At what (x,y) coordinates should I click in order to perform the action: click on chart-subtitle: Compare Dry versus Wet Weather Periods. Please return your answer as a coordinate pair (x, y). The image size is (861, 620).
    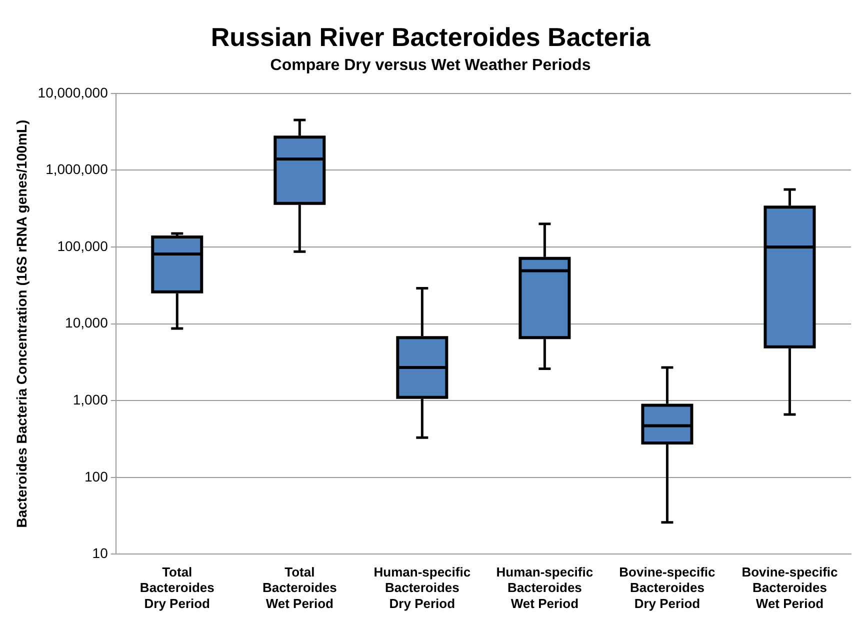
    Looking at the image, I should click on (430, 65).